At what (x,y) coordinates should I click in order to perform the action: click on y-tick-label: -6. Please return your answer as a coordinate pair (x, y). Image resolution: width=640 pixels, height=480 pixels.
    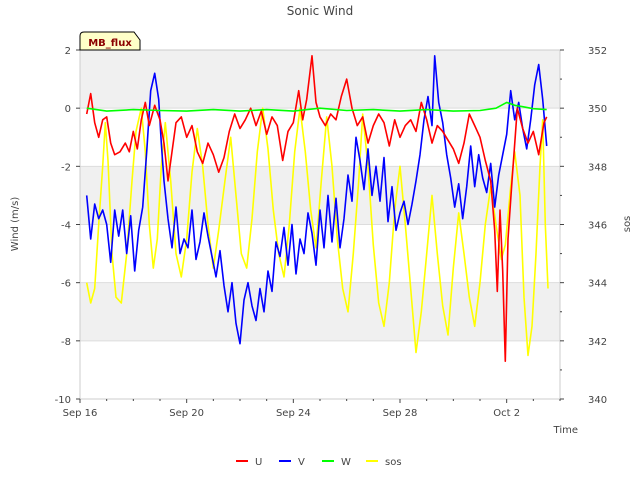
    Looking at the image, I should click on (66, 284).